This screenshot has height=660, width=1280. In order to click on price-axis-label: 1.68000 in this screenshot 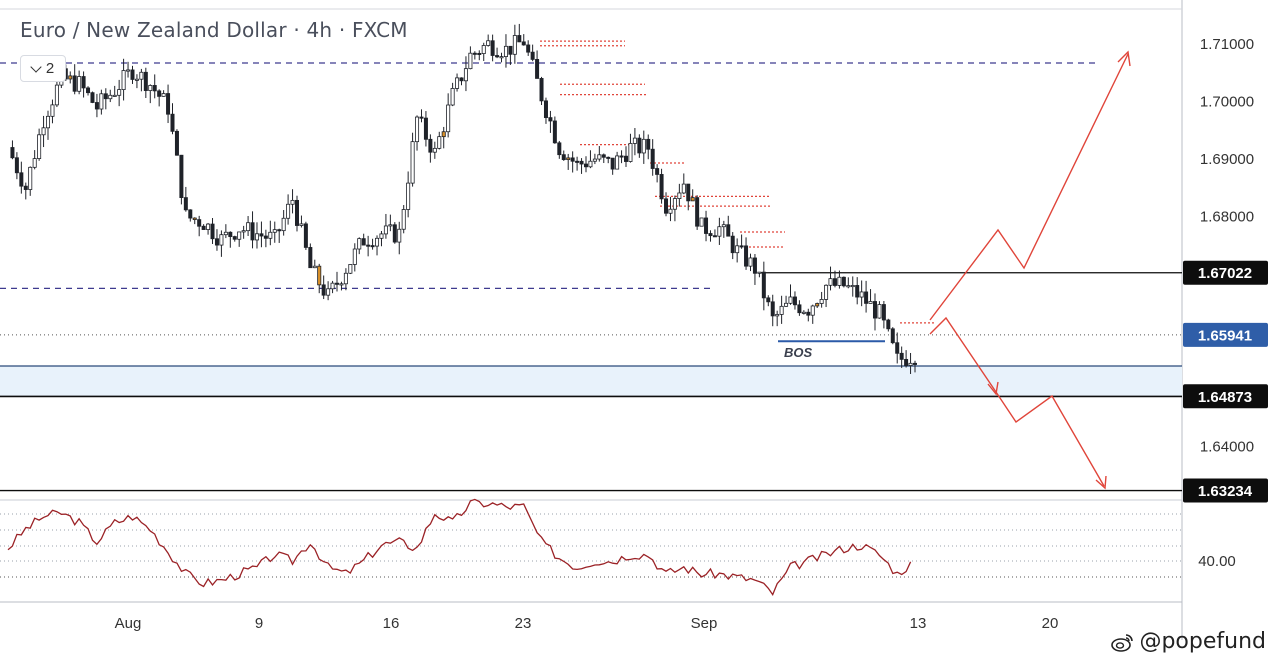, I will do `click(1227, 217)`.